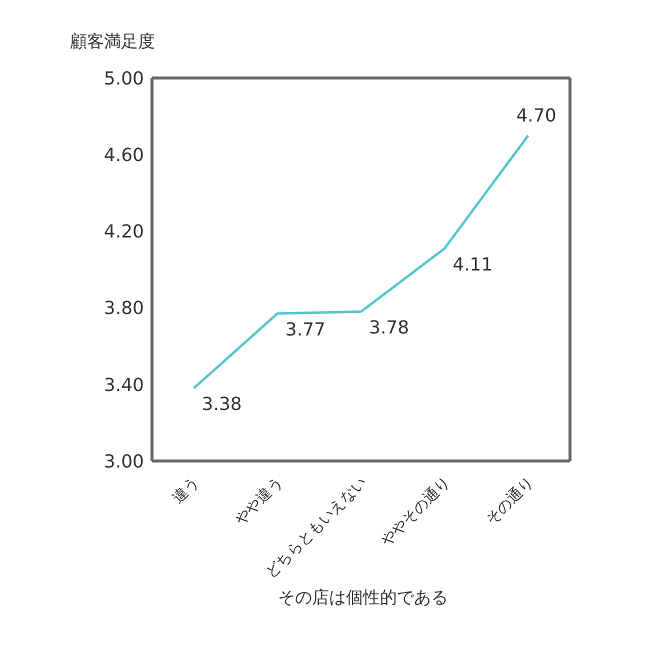 The image size is (660, 658). Describe the element at coordinates (305, 330) in the screenshot. I see `data-label: 3.77` at that location.